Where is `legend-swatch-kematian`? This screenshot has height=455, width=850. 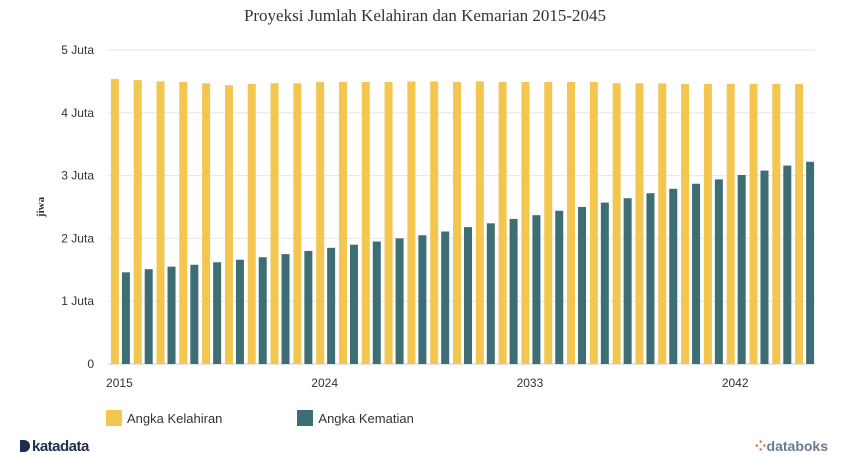 legend-swatch-kematian is located at coordinates (305, 418).